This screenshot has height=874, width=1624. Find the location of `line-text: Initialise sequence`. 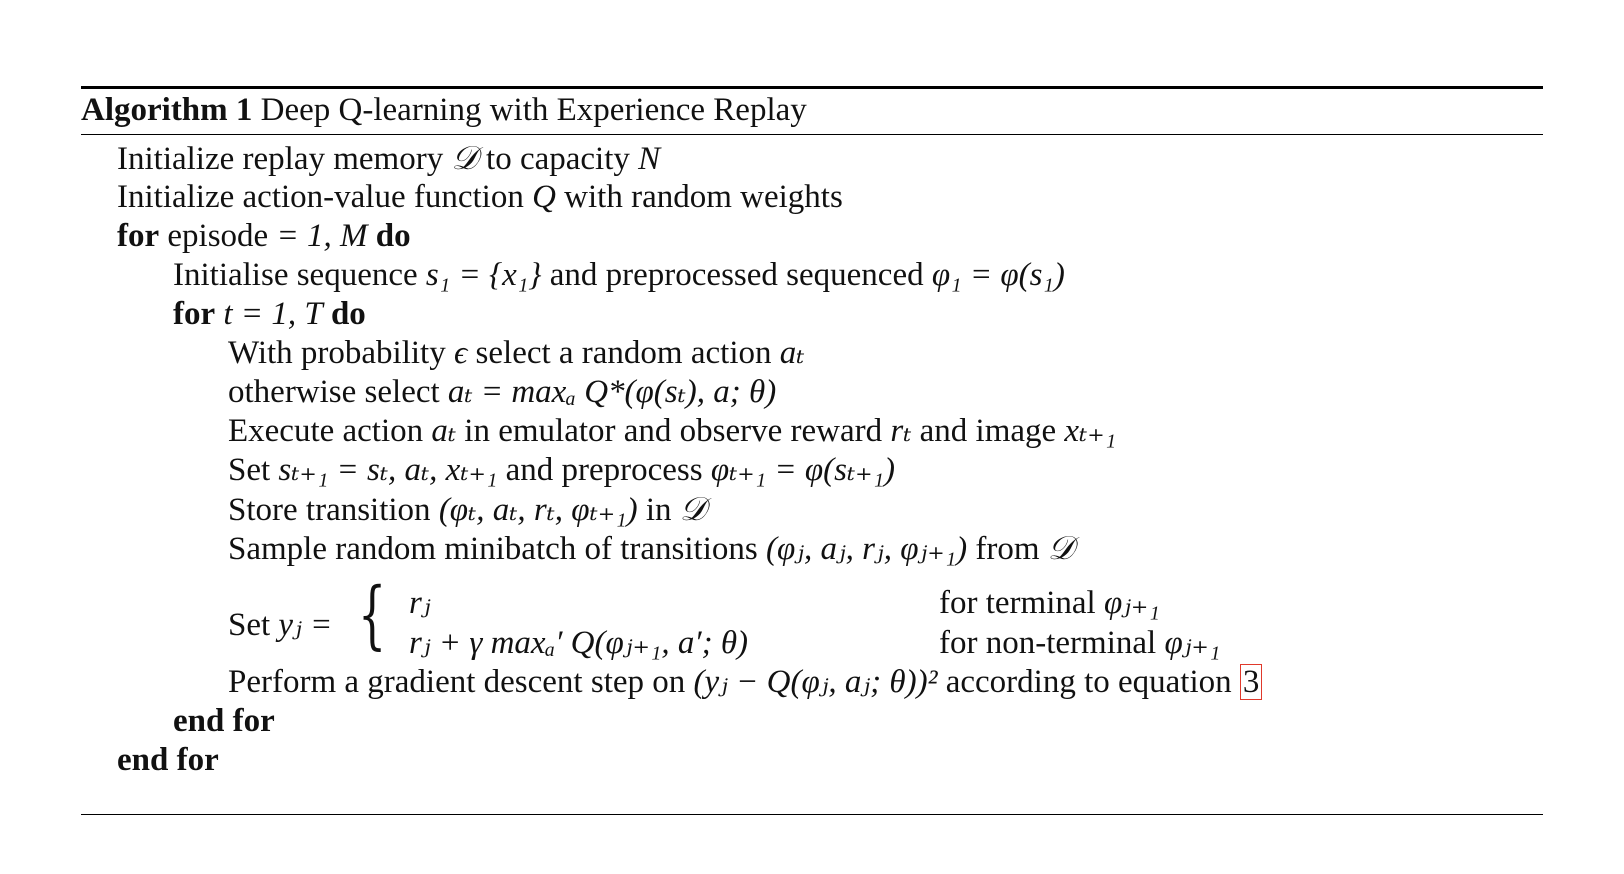

line-text: Initialise sequence is located at coordinates (299, 275).